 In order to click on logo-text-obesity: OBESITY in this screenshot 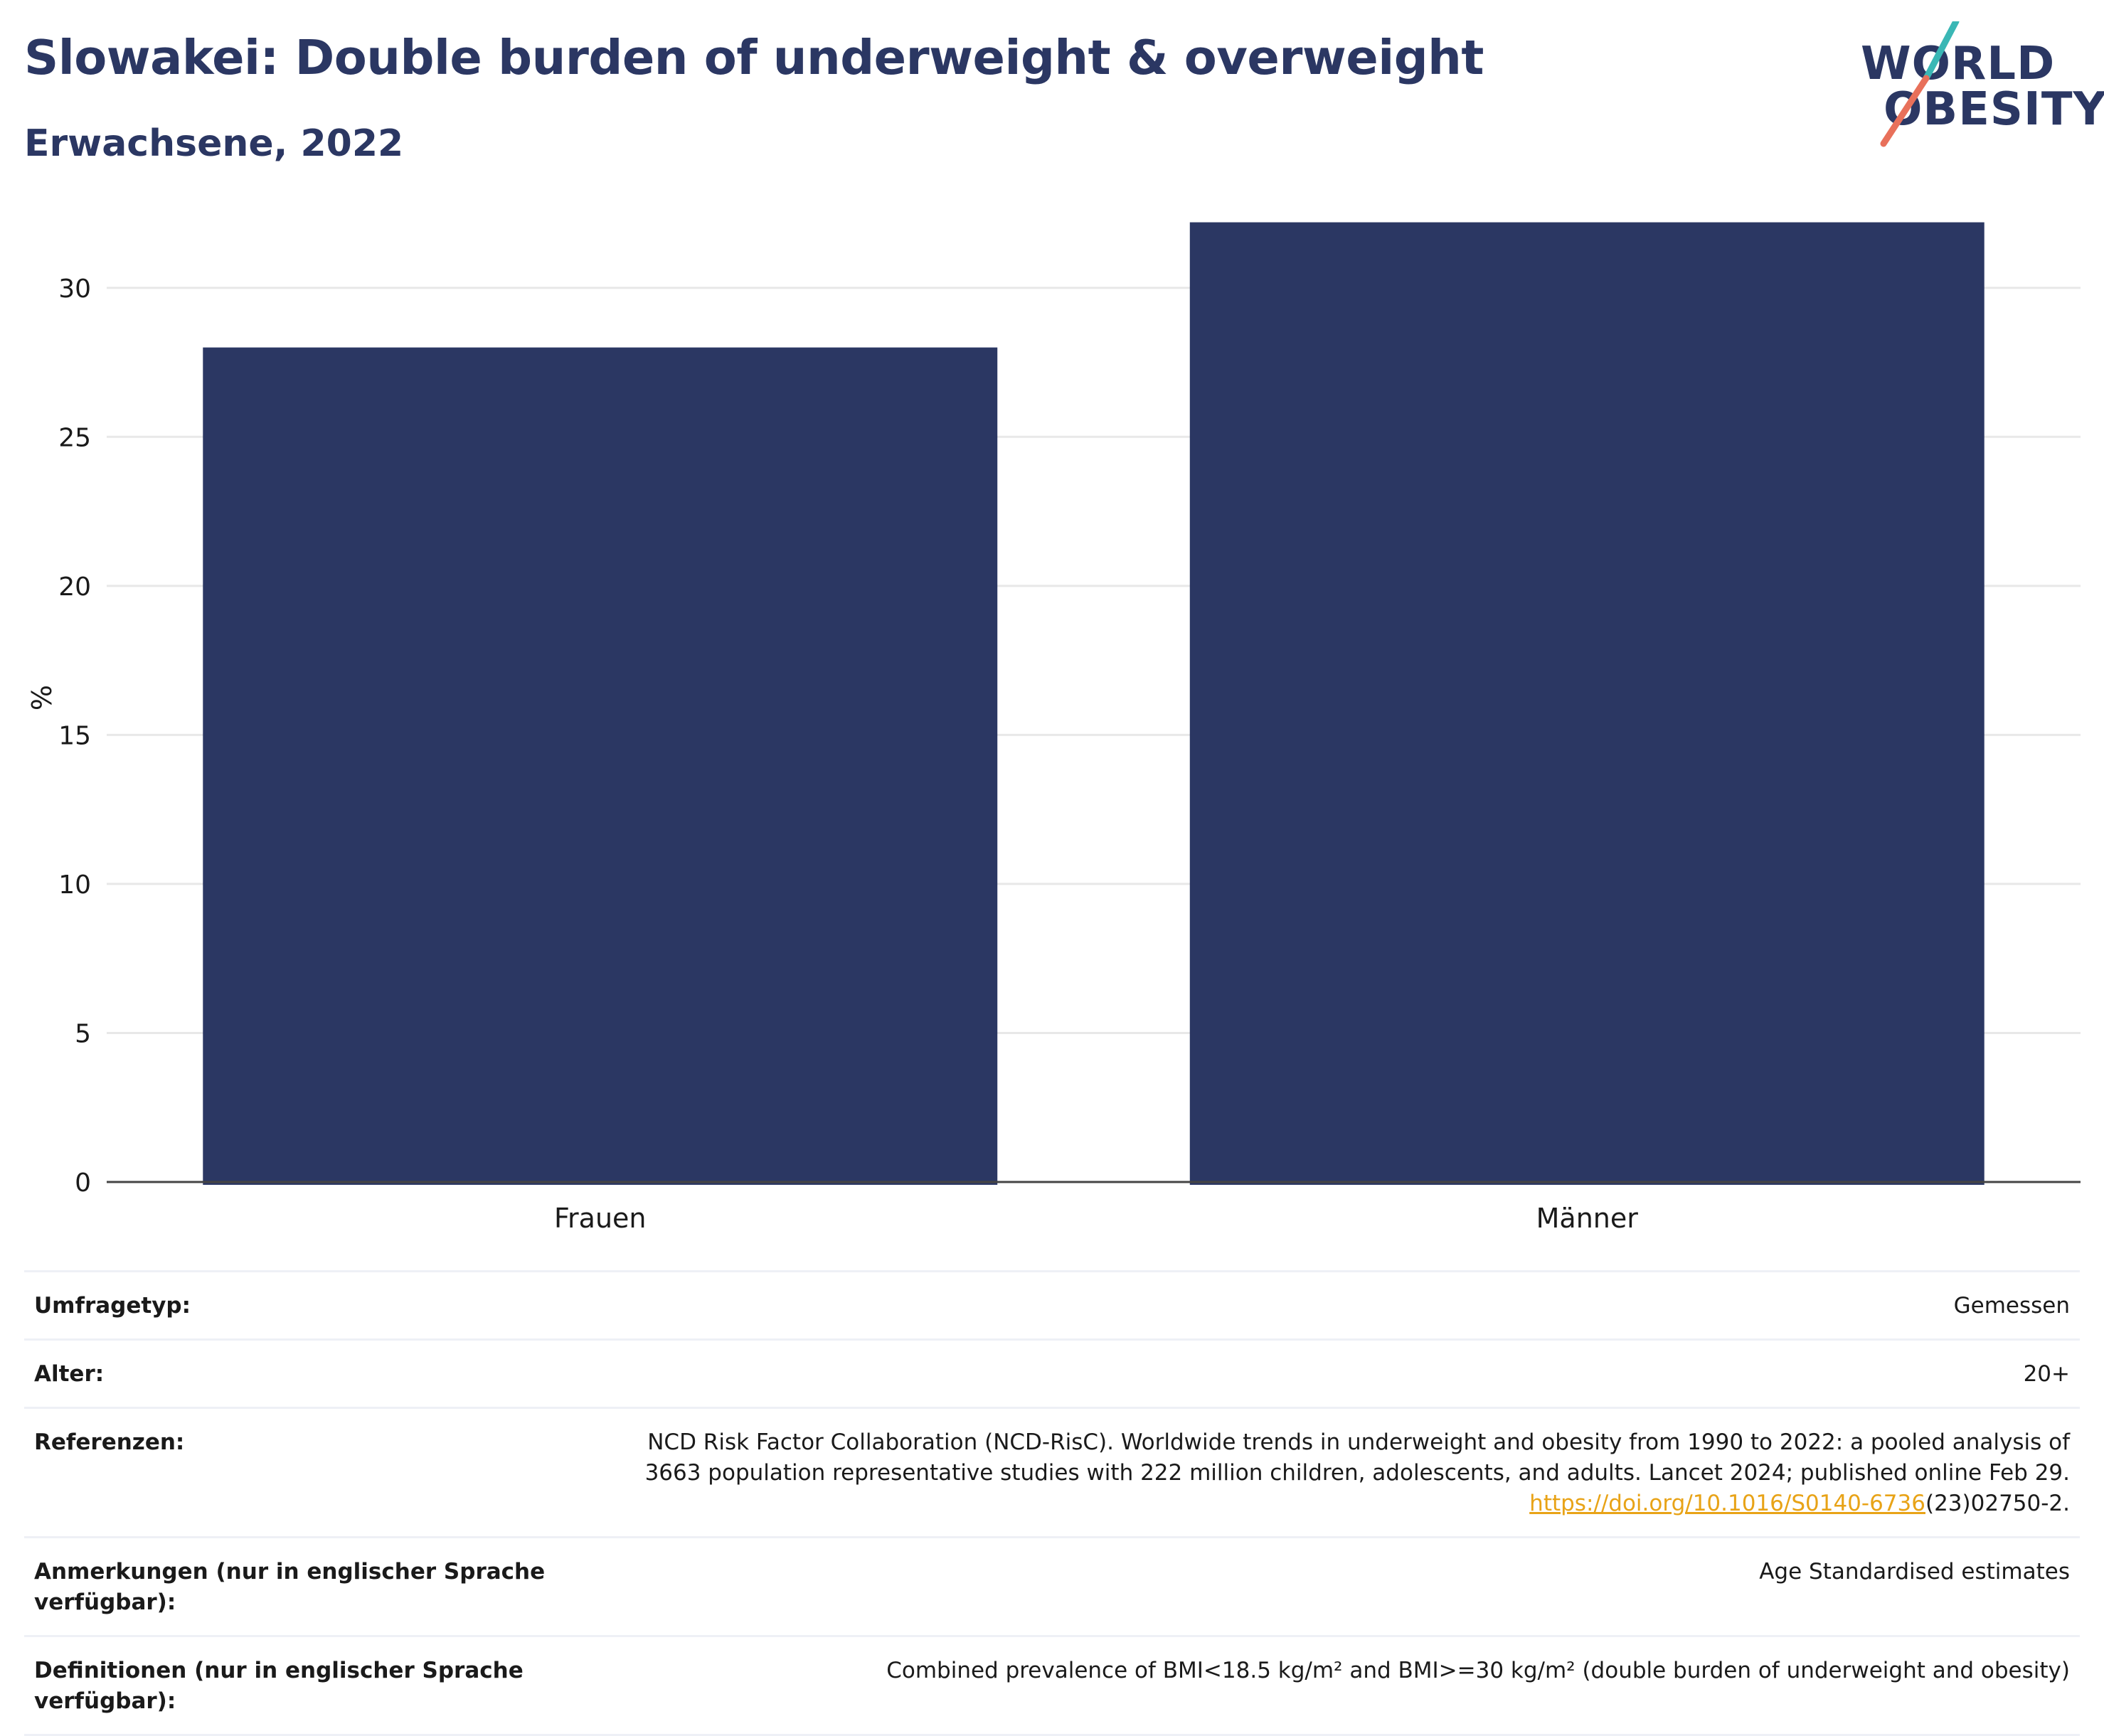, I will do `click(1993, 109)`.